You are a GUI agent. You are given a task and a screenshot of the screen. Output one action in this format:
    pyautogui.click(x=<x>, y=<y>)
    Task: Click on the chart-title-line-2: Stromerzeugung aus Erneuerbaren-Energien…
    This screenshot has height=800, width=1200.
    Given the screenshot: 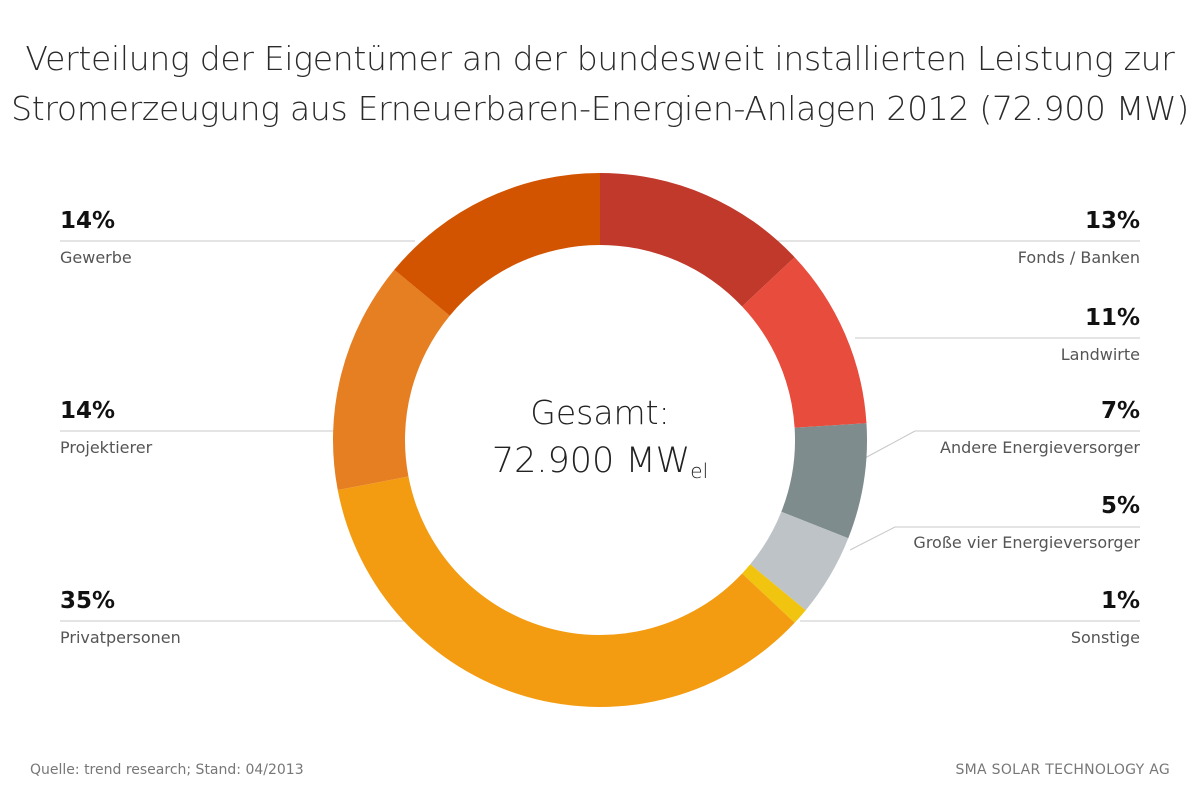 What is the action you would take?
    pyautogui.click(x=600, y=108)
    